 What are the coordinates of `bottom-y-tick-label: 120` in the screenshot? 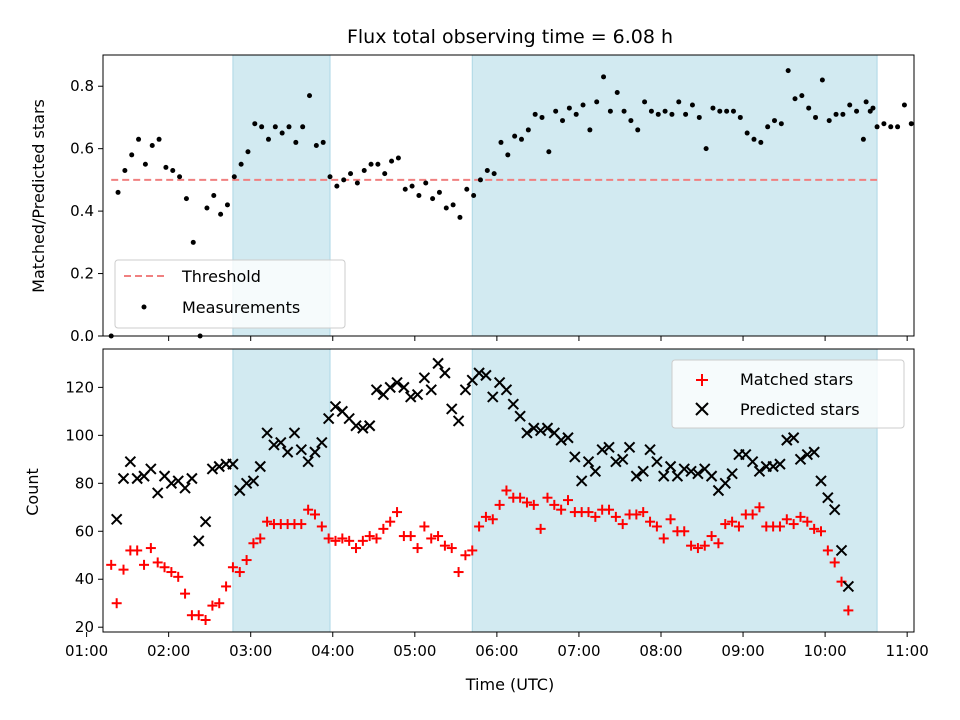 It's located at (79, 387).